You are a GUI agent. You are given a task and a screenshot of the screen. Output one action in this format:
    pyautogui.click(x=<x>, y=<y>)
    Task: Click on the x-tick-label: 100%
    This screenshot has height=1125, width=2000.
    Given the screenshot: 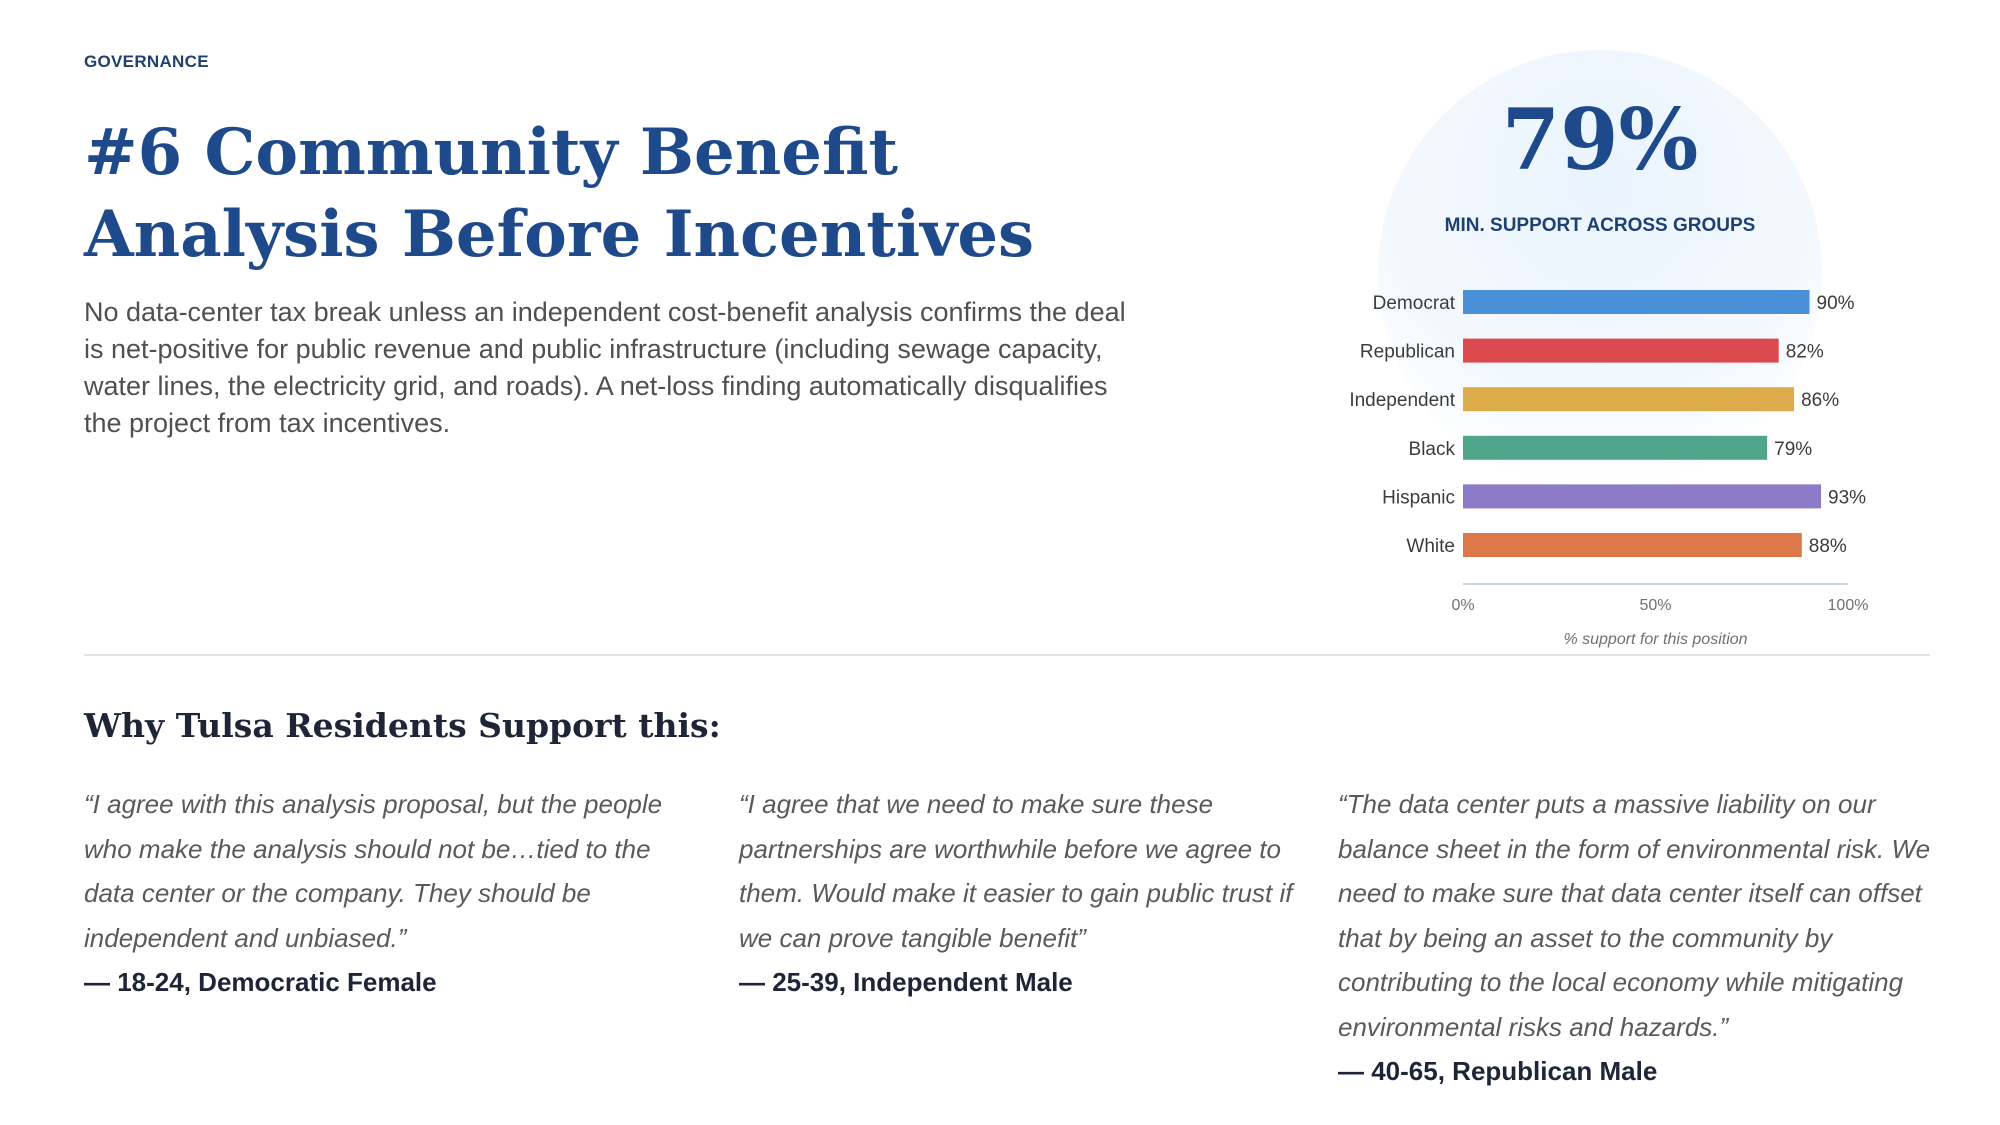 What is the action you would take?
    pyautogui.click(x=1848, y=605)
    